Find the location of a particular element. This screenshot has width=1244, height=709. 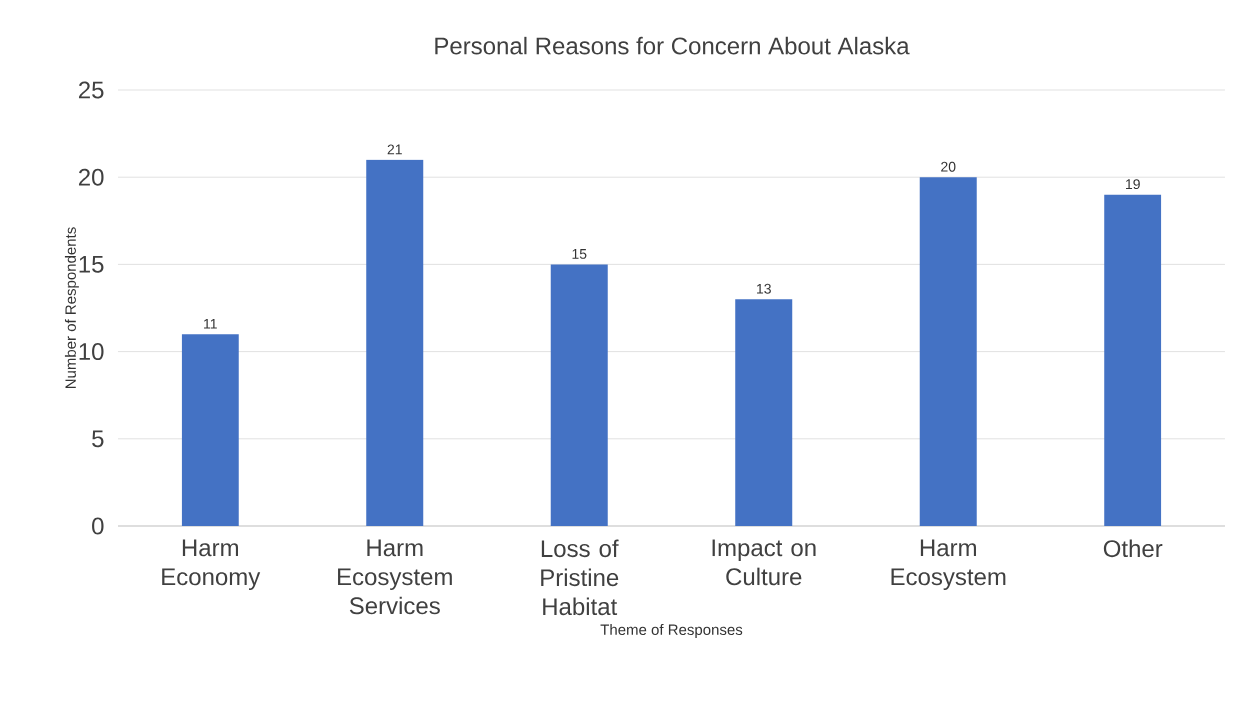

x-axis-title: Theme of Responses is located at coordinates (671, 631).